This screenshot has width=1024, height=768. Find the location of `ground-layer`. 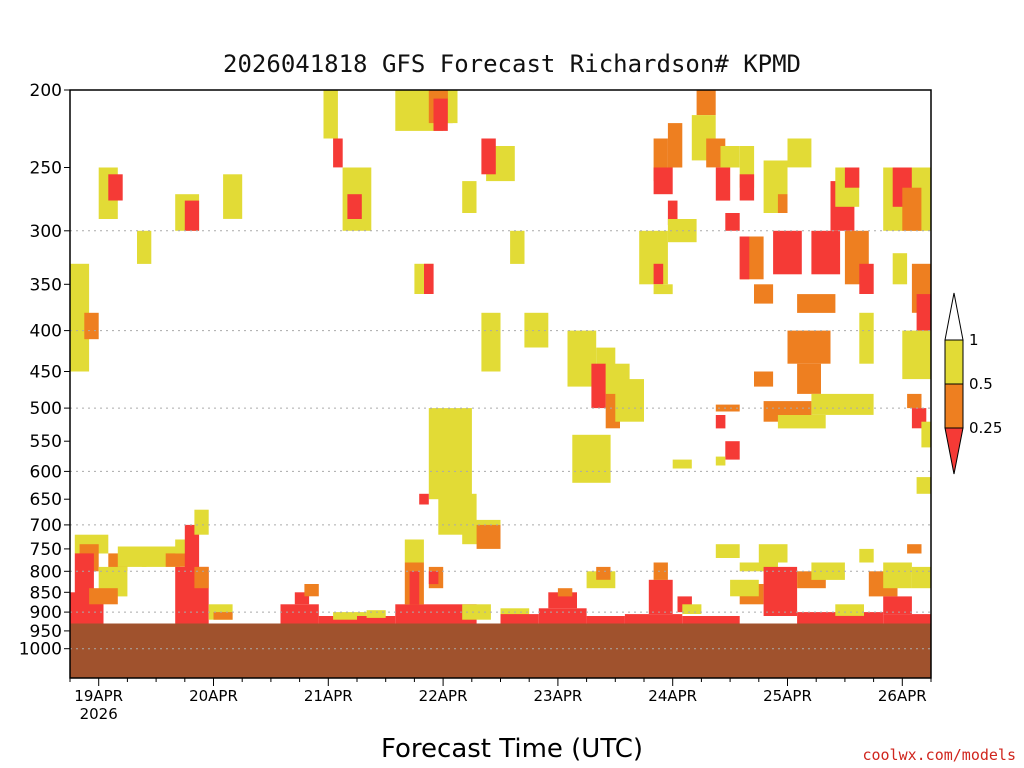

ground-layer is located at coordinates (500, 650).